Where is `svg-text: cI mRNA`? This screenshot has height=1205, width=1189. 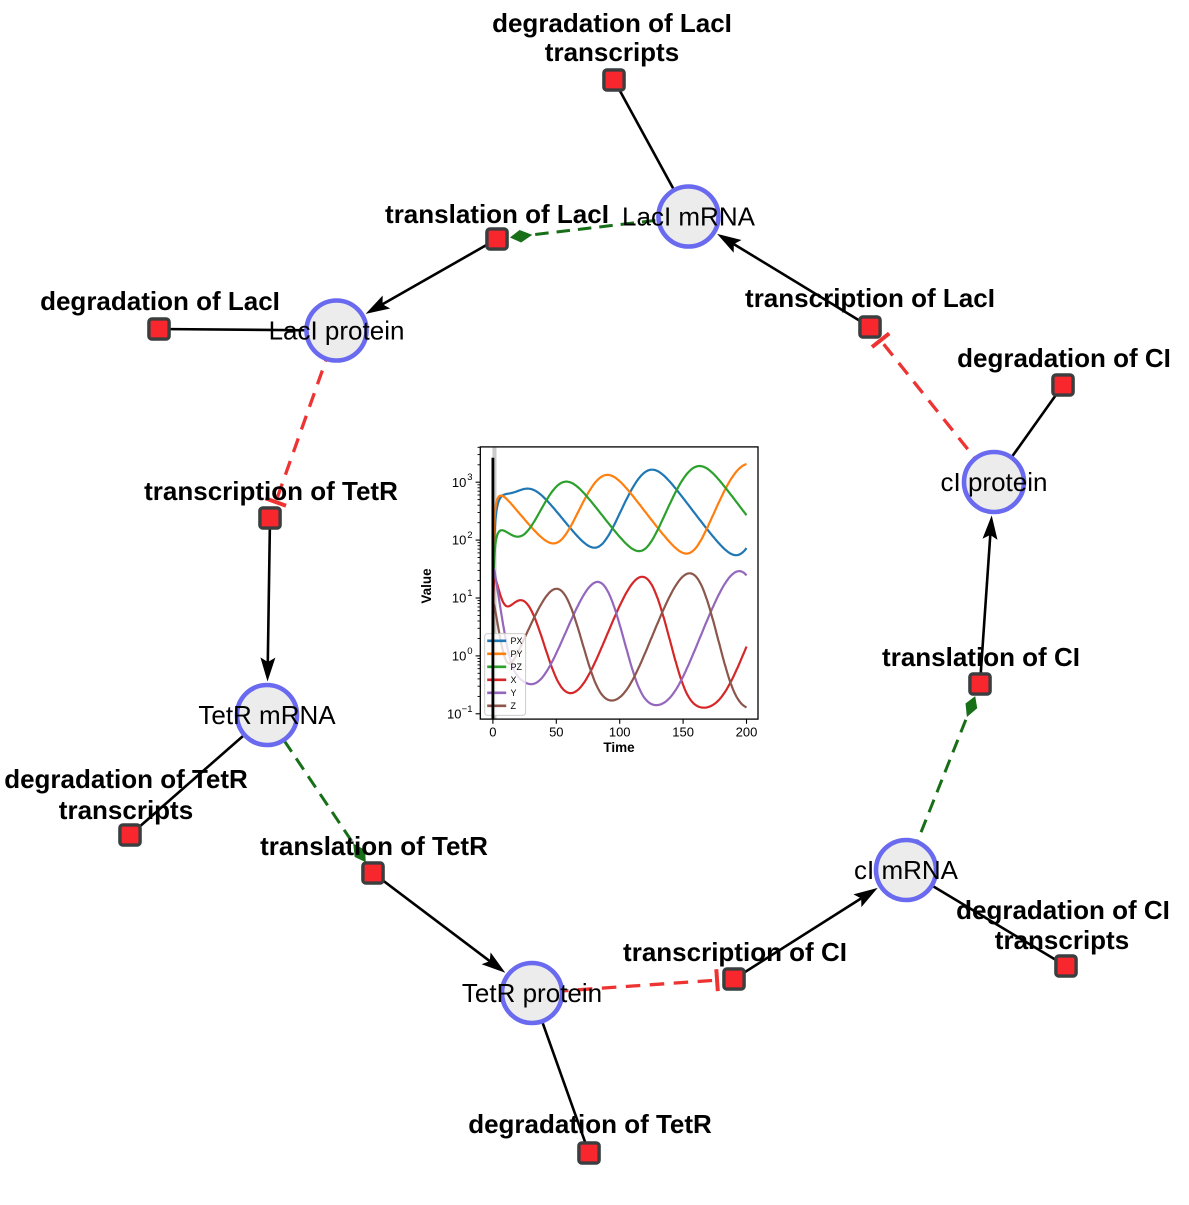
svg-text: cI mRNA is located at coordinates (906, 870).